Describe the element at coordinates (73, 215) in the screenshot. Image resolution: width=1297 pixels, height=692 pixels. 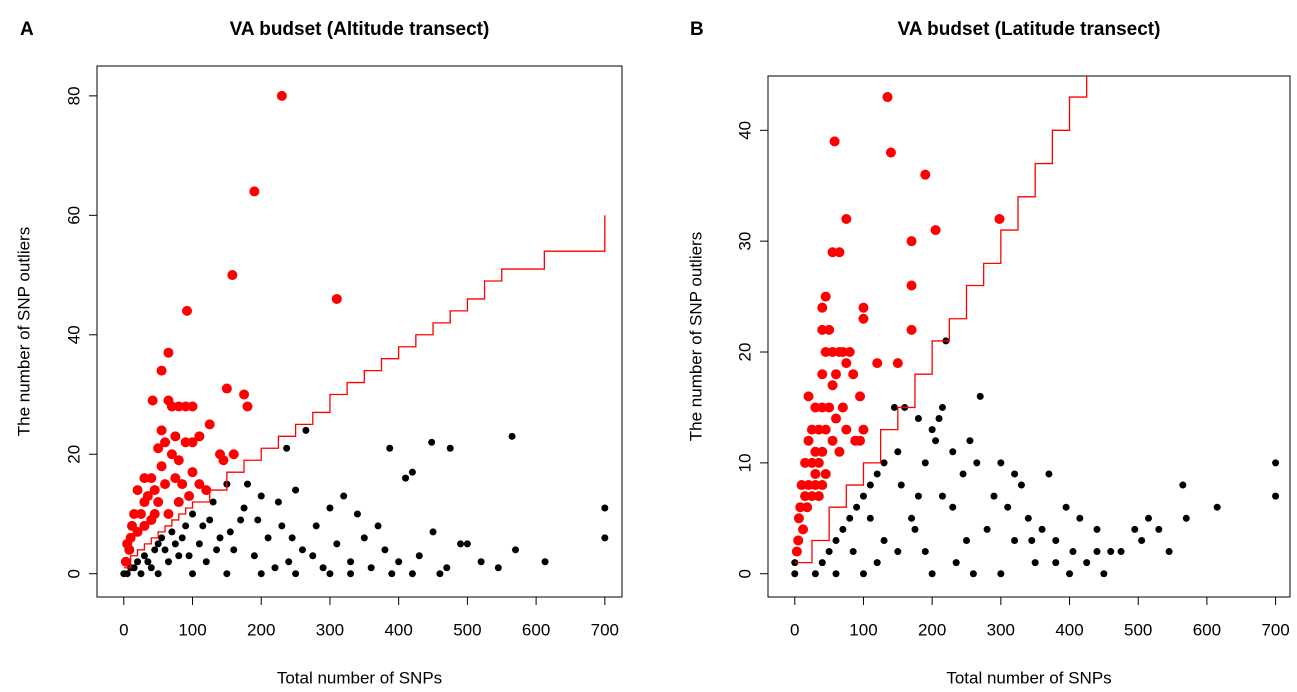
I see `y-tick-label: 60` at that location.